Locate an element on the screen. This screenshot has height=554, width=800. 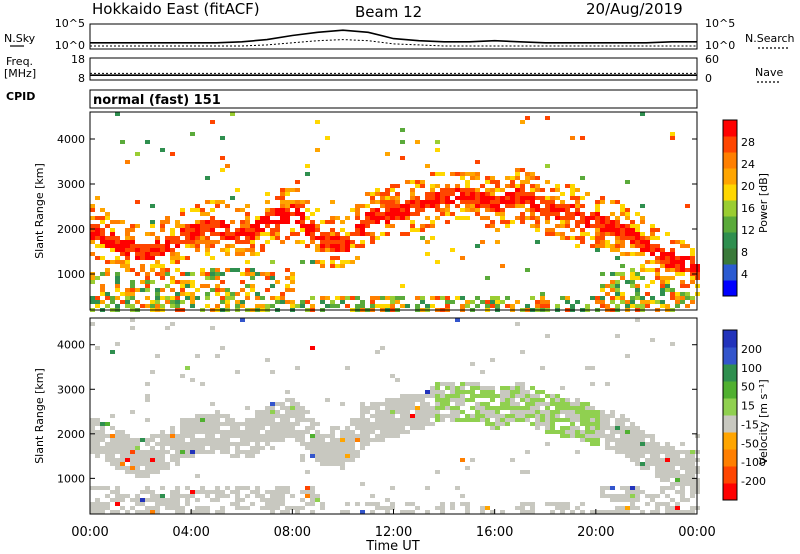
xtick-label-1: 04:00 is located at coordinates (190, 532).